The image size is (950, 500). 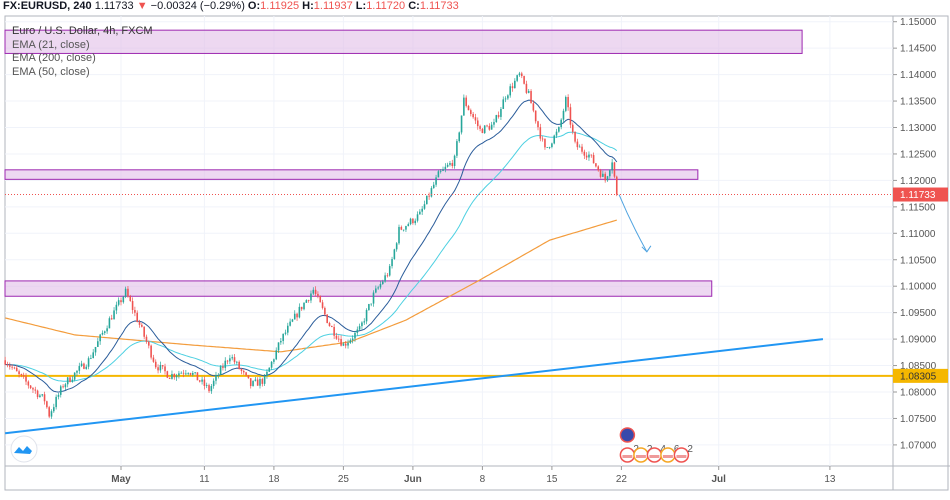 What do you see at coordinates (358, 288) in the screenshot?
I see `resistance-zone` at bounding box center [358, 288].